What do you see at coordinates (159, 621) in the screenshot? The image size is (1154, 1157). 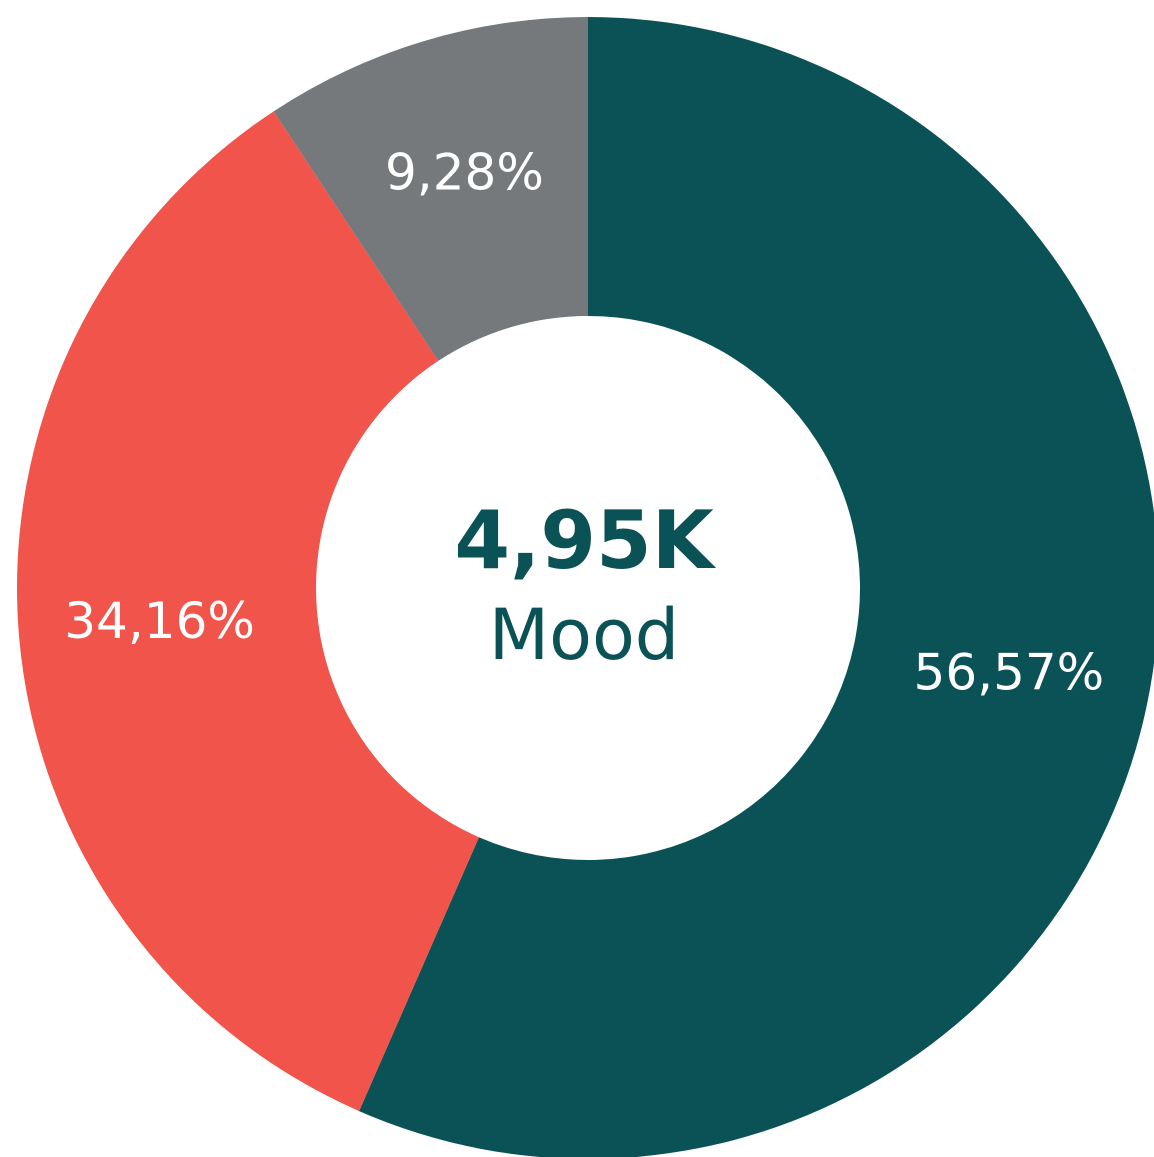 I see `value-label: 34,16%` at bounding box center [159, 621].